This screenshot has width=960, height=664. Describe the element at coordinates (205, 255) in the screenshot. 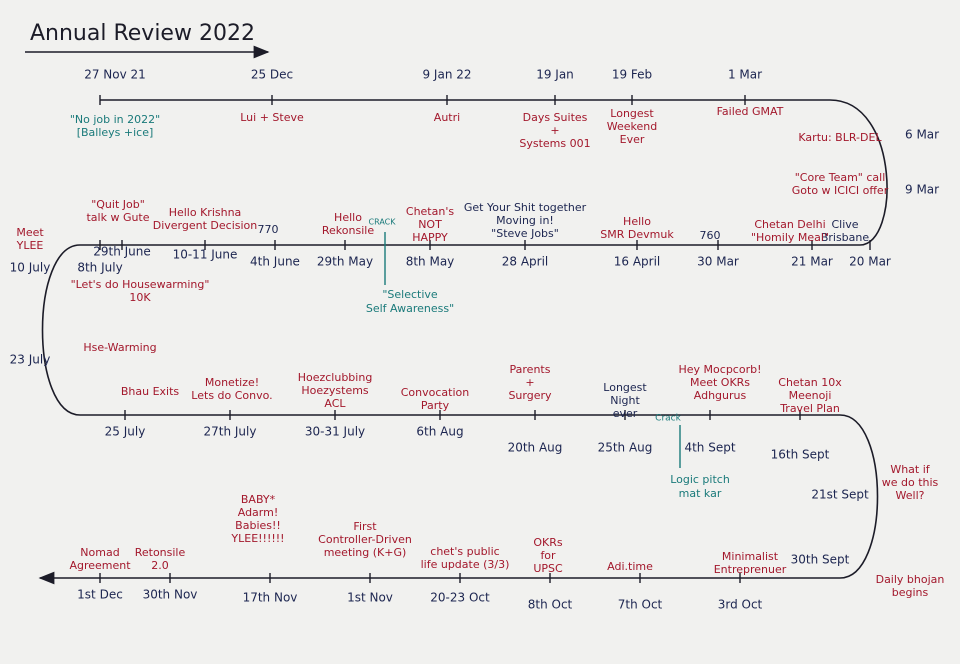

I see `event-date: 10-11 June` at that location.